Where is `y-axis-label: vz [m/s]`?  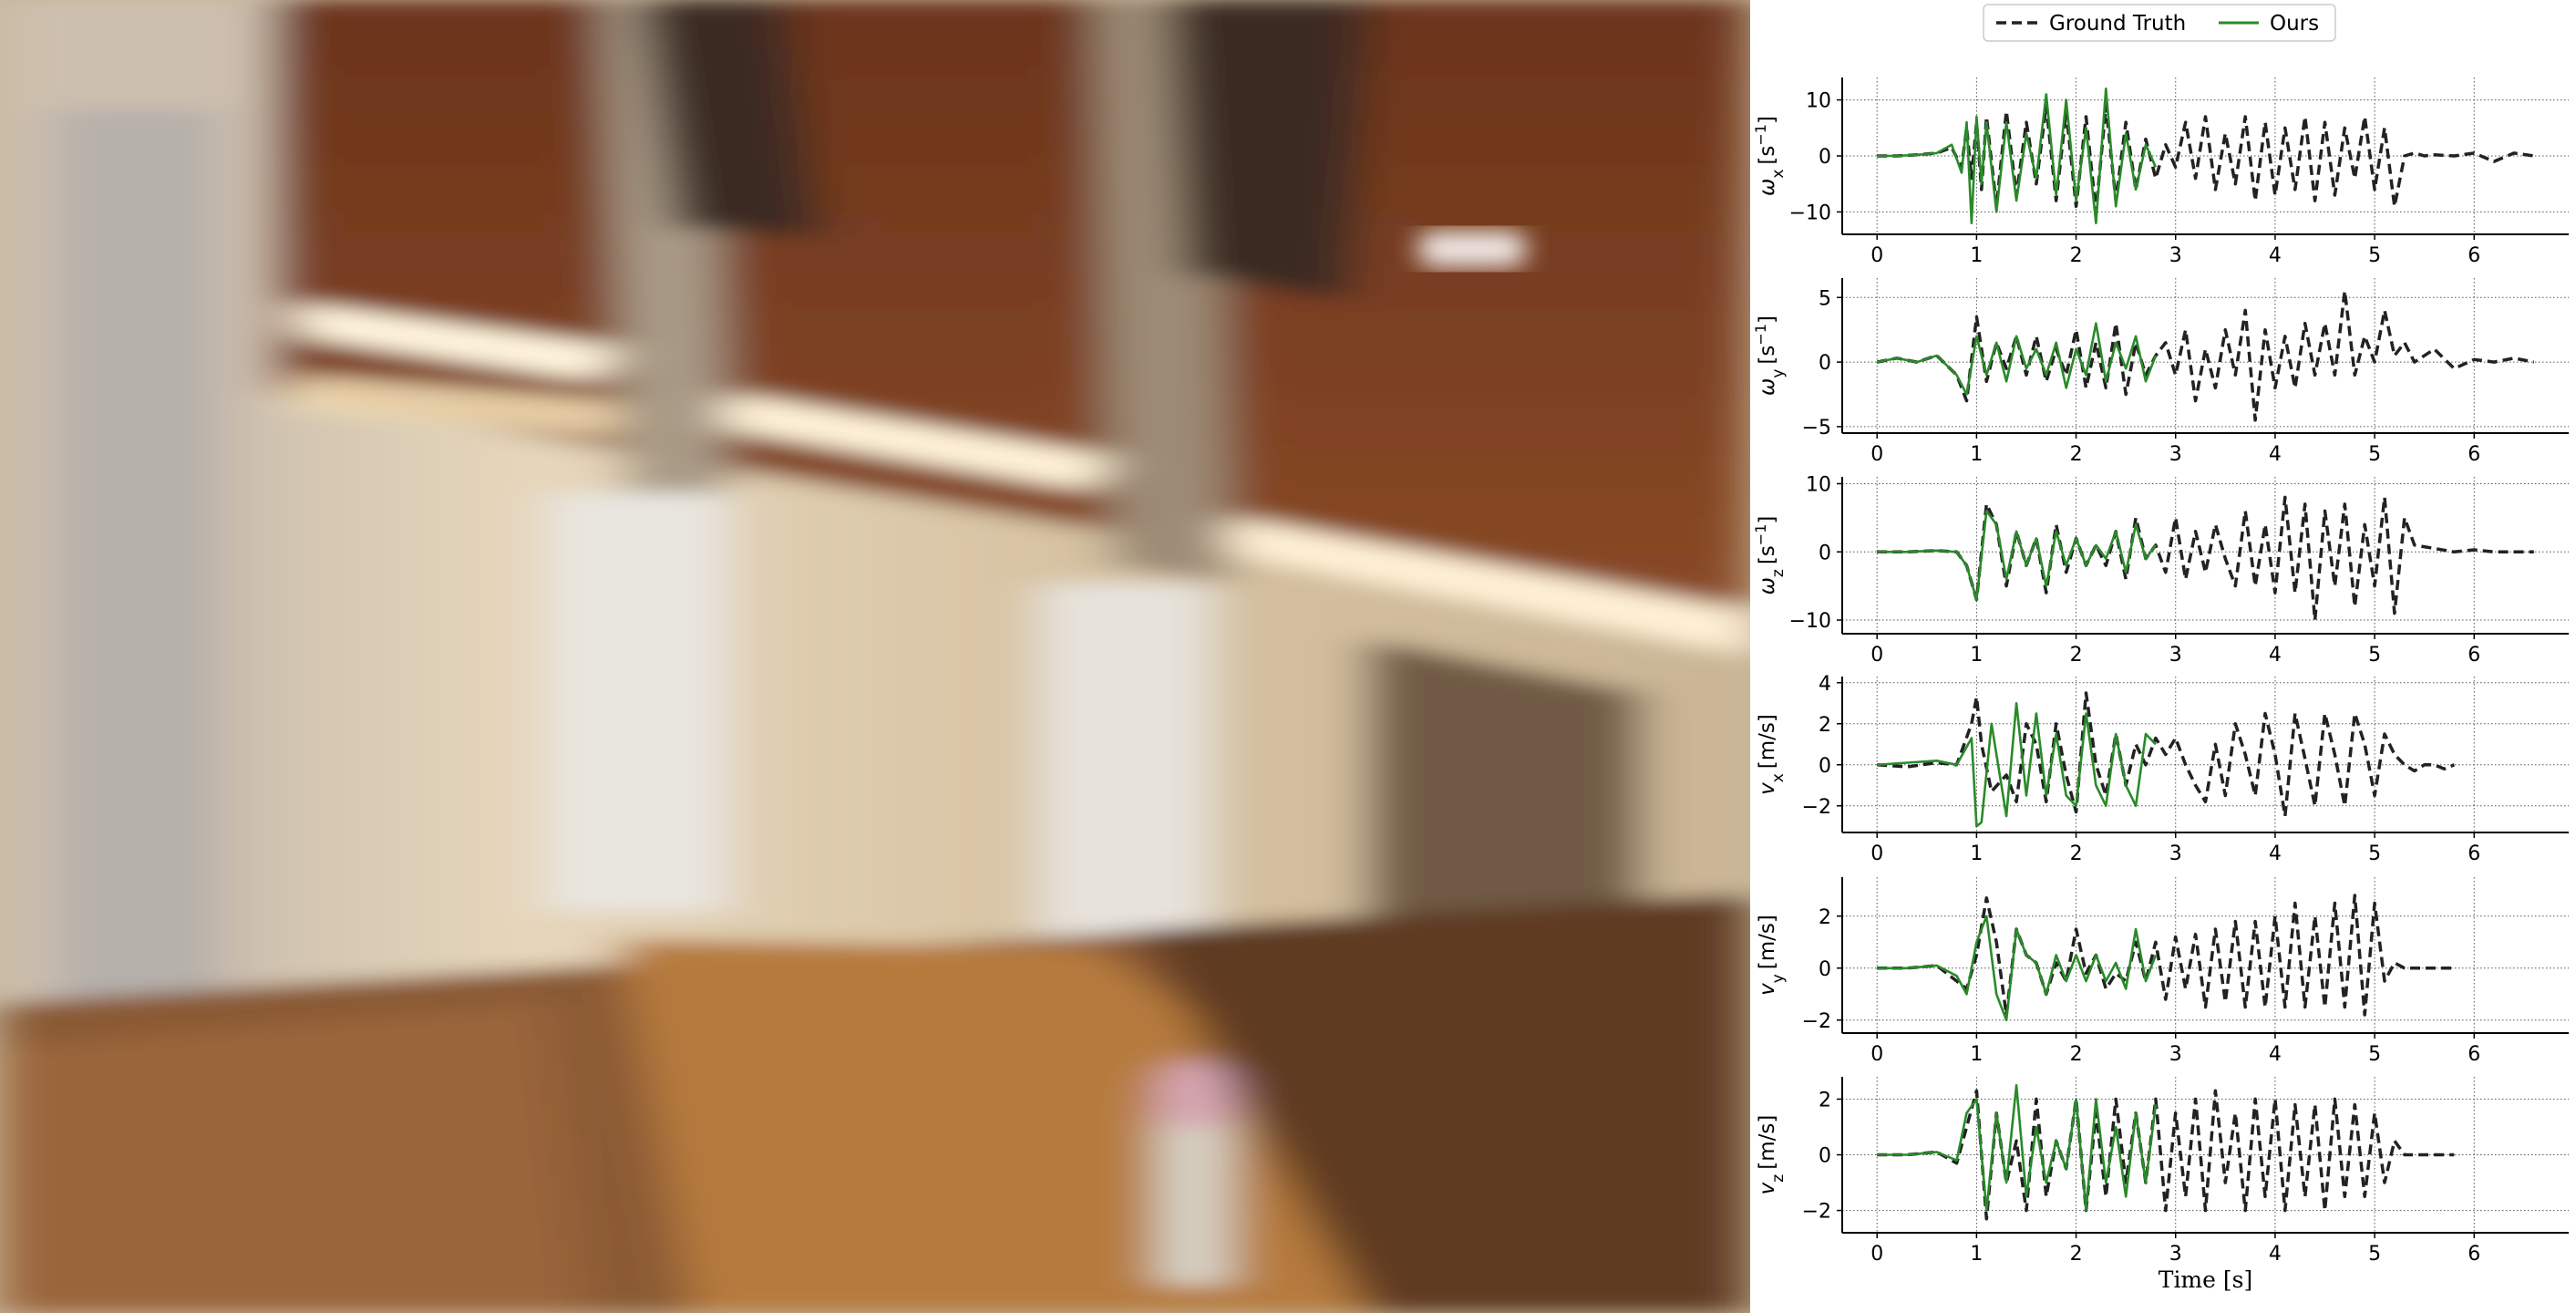 y-axis-label: vz [m/s] is located at coordinates (1772, 1155).